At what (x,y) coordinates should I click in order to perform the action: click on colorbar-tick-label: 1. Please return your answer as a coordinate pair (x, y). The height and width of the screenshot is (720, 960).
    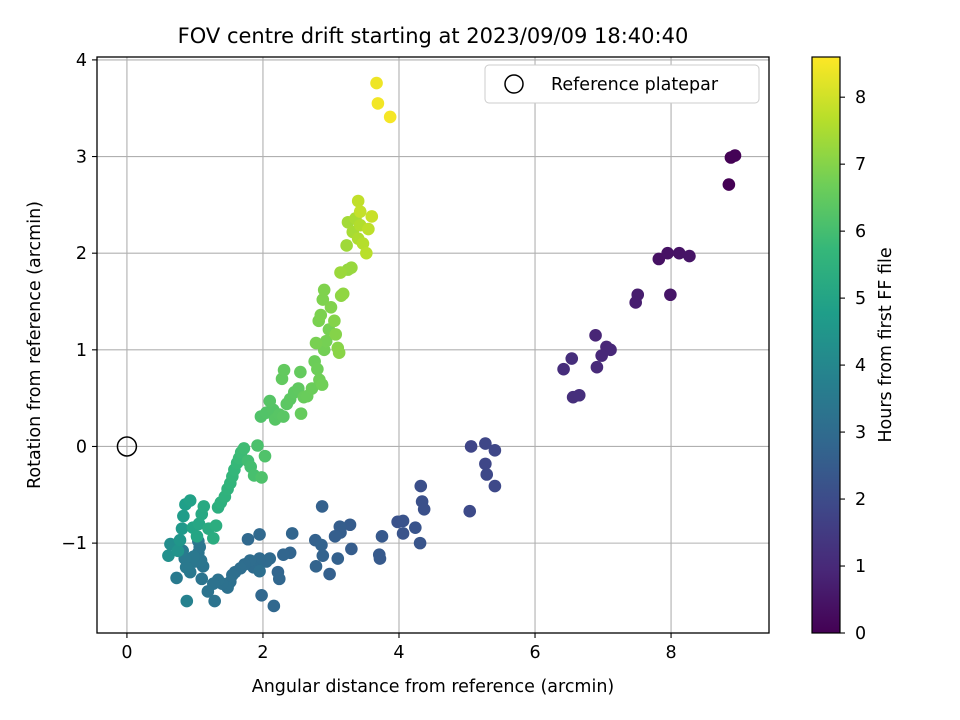
    Looking at the image, I should click on (860, 567).